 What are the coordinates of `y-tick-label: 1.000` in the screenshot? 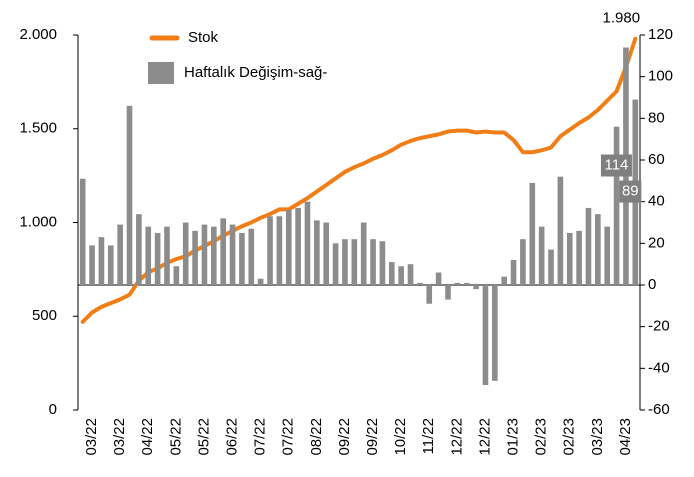 It's located at (38, 221).